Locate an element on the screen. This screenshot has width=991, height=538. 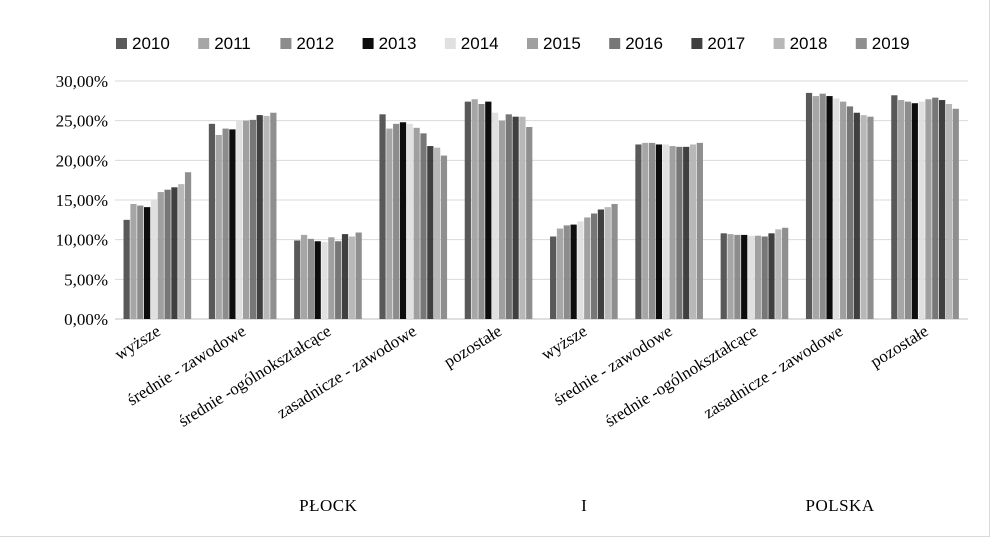
legend-label: 2017 is located at coordinates (726, 43).